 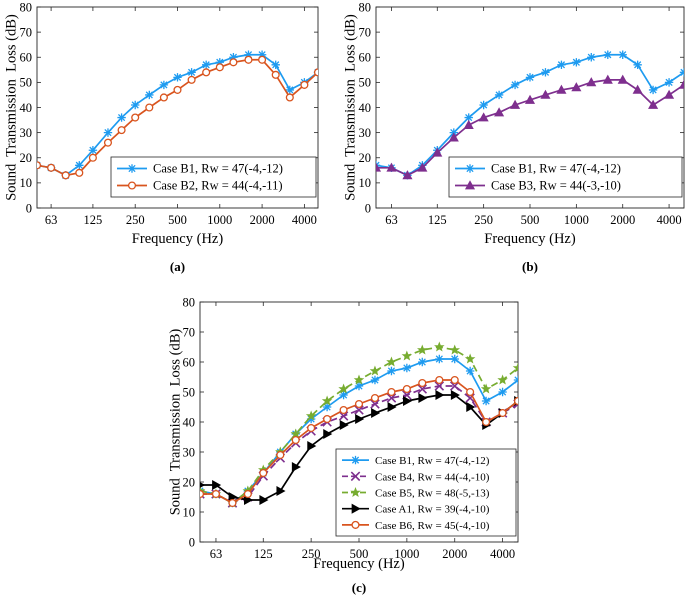 I want to click on legend-entry-4: Case A1, Rw = 39(-4,-10), so click(x=432, y=510).